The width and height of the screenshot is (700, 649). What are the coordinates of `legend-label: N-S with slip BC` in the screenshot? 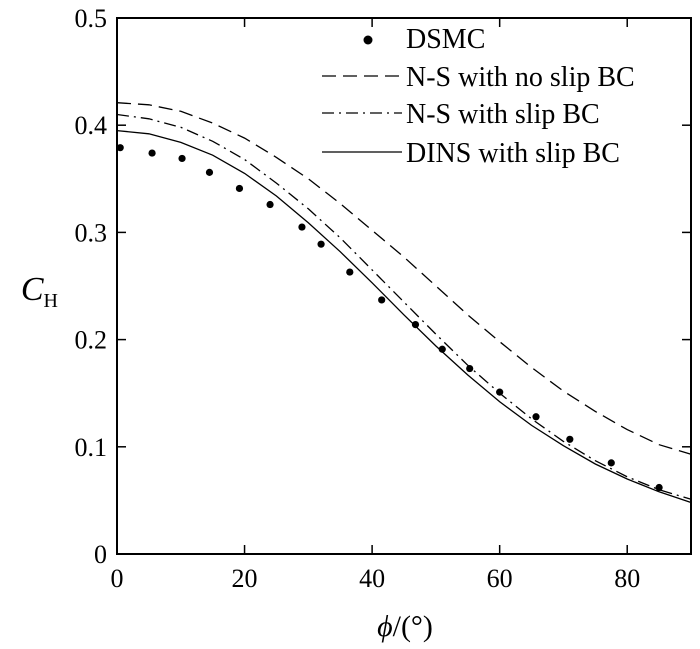 It's located at (503, 114).